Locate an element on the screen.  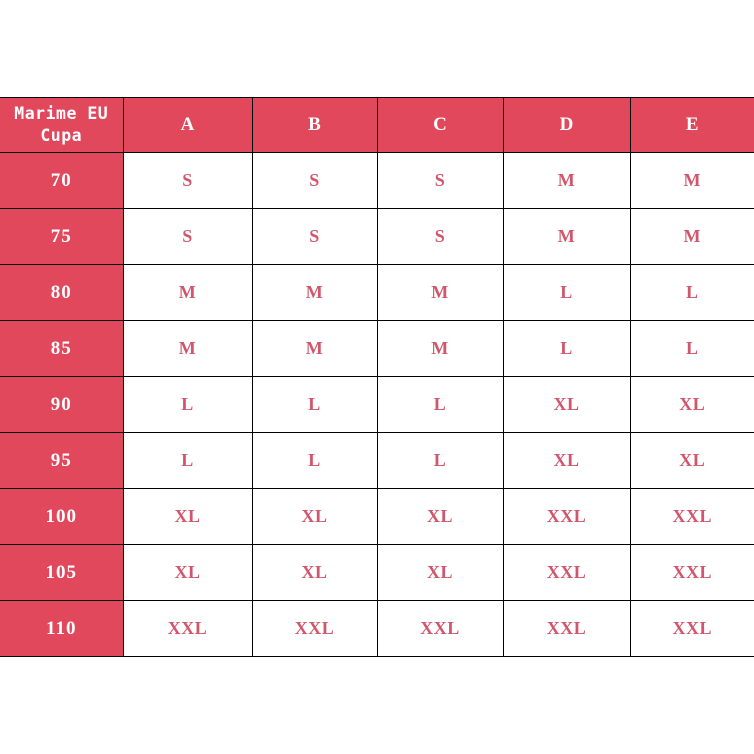
row-header-band-95: 95 is located at coordinates (62, 460).